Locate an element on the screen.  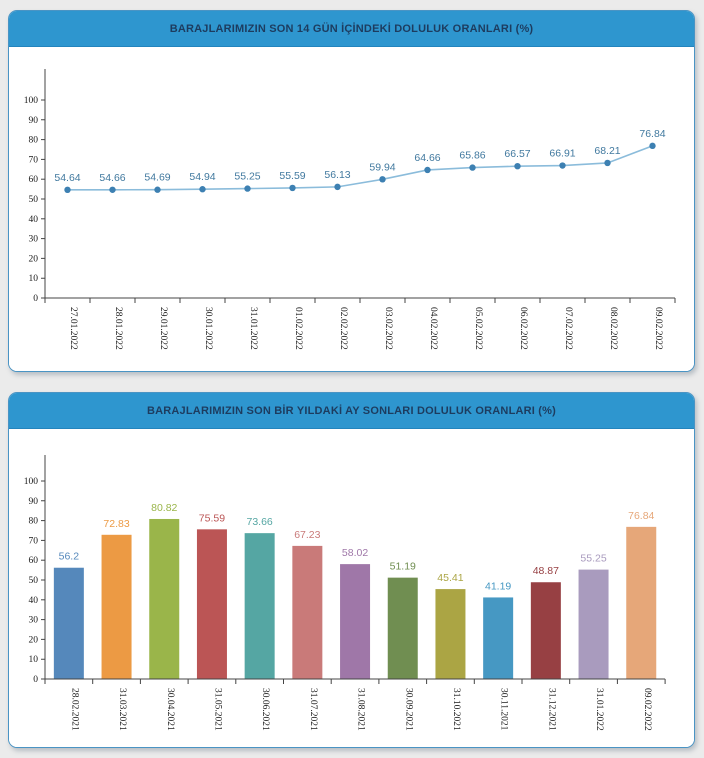
x-tick-label: 01.02.2022 is located at coordinates (298, 328).